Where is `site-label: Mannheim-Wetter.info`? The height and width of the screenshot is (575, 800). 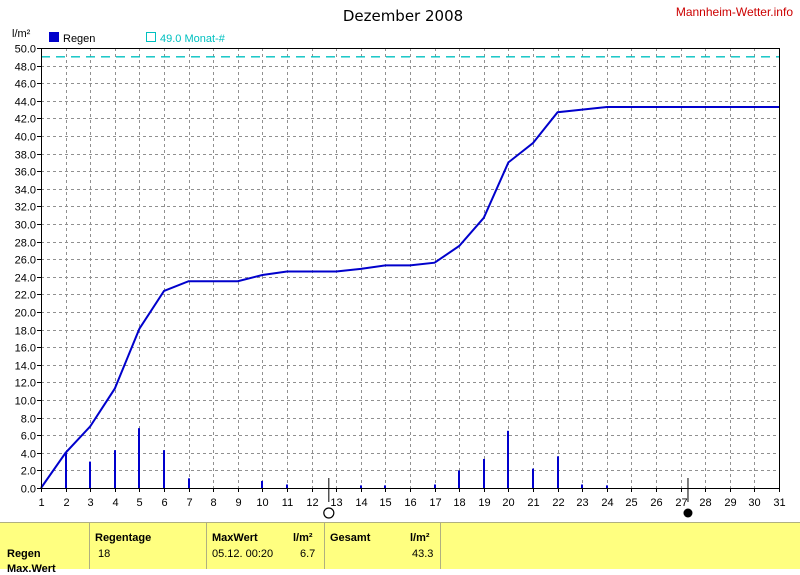 site-label: Mannheim-Wetter.info is located at coordinates (734, 12).